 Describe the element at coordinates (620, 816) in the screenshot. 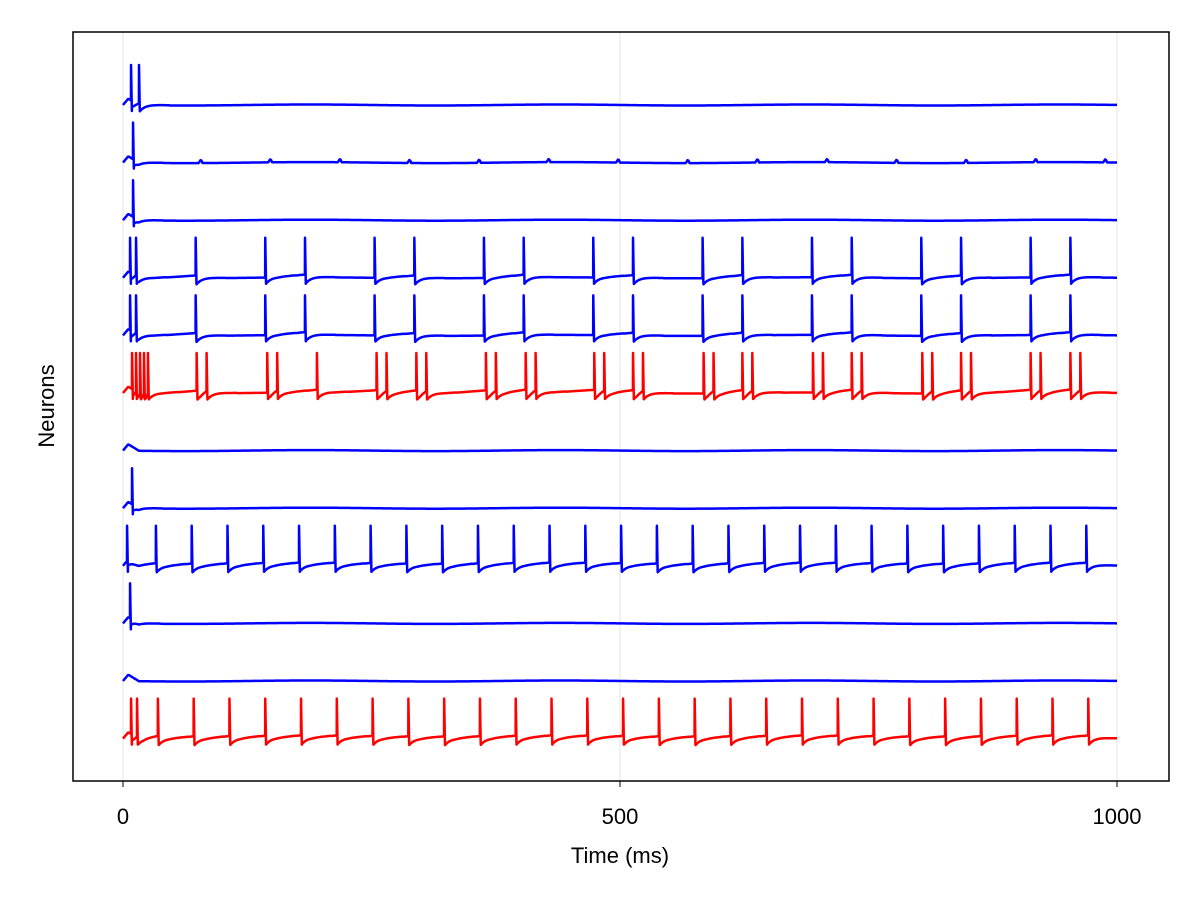

I see `x-tick-label-500: 500` at that location.